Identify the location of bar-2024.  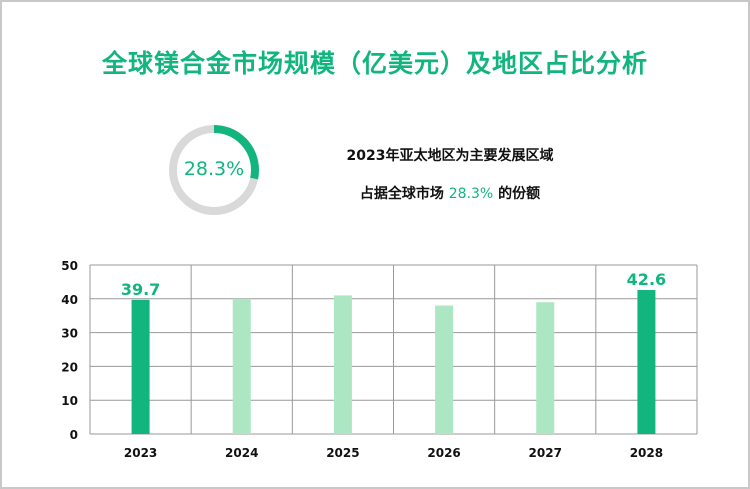
(241, 366).